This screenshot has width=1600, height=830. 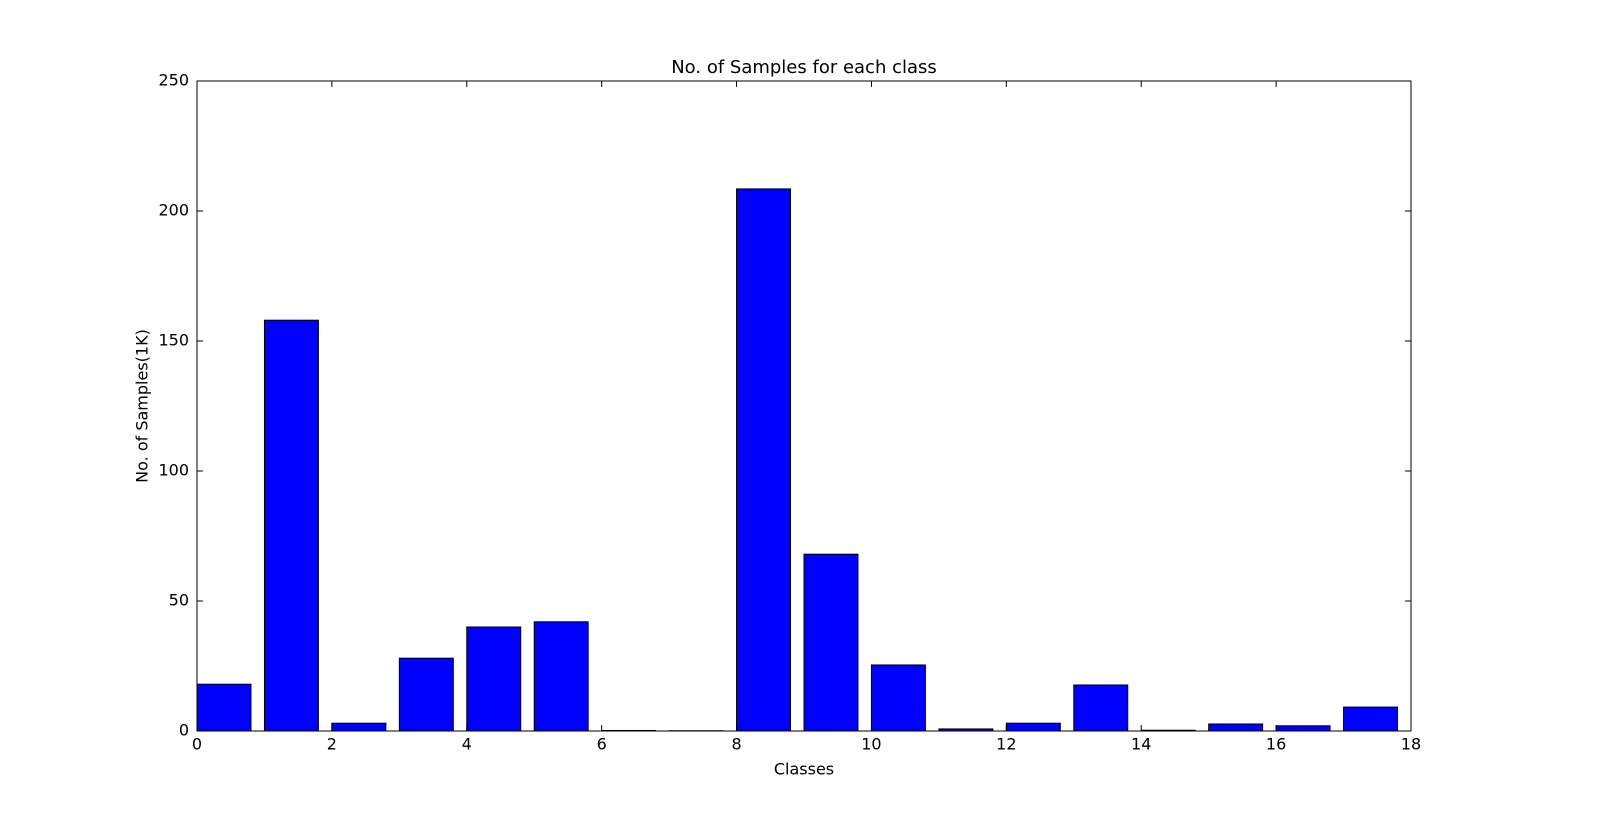 I want to click on x-axis-label: Classes, so click(x=804, y=769).